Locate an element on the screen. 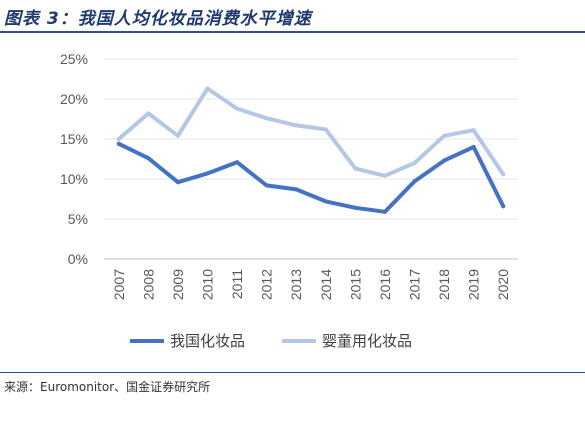  x-tick-label: 2013 is located at coordinates (296, 284).